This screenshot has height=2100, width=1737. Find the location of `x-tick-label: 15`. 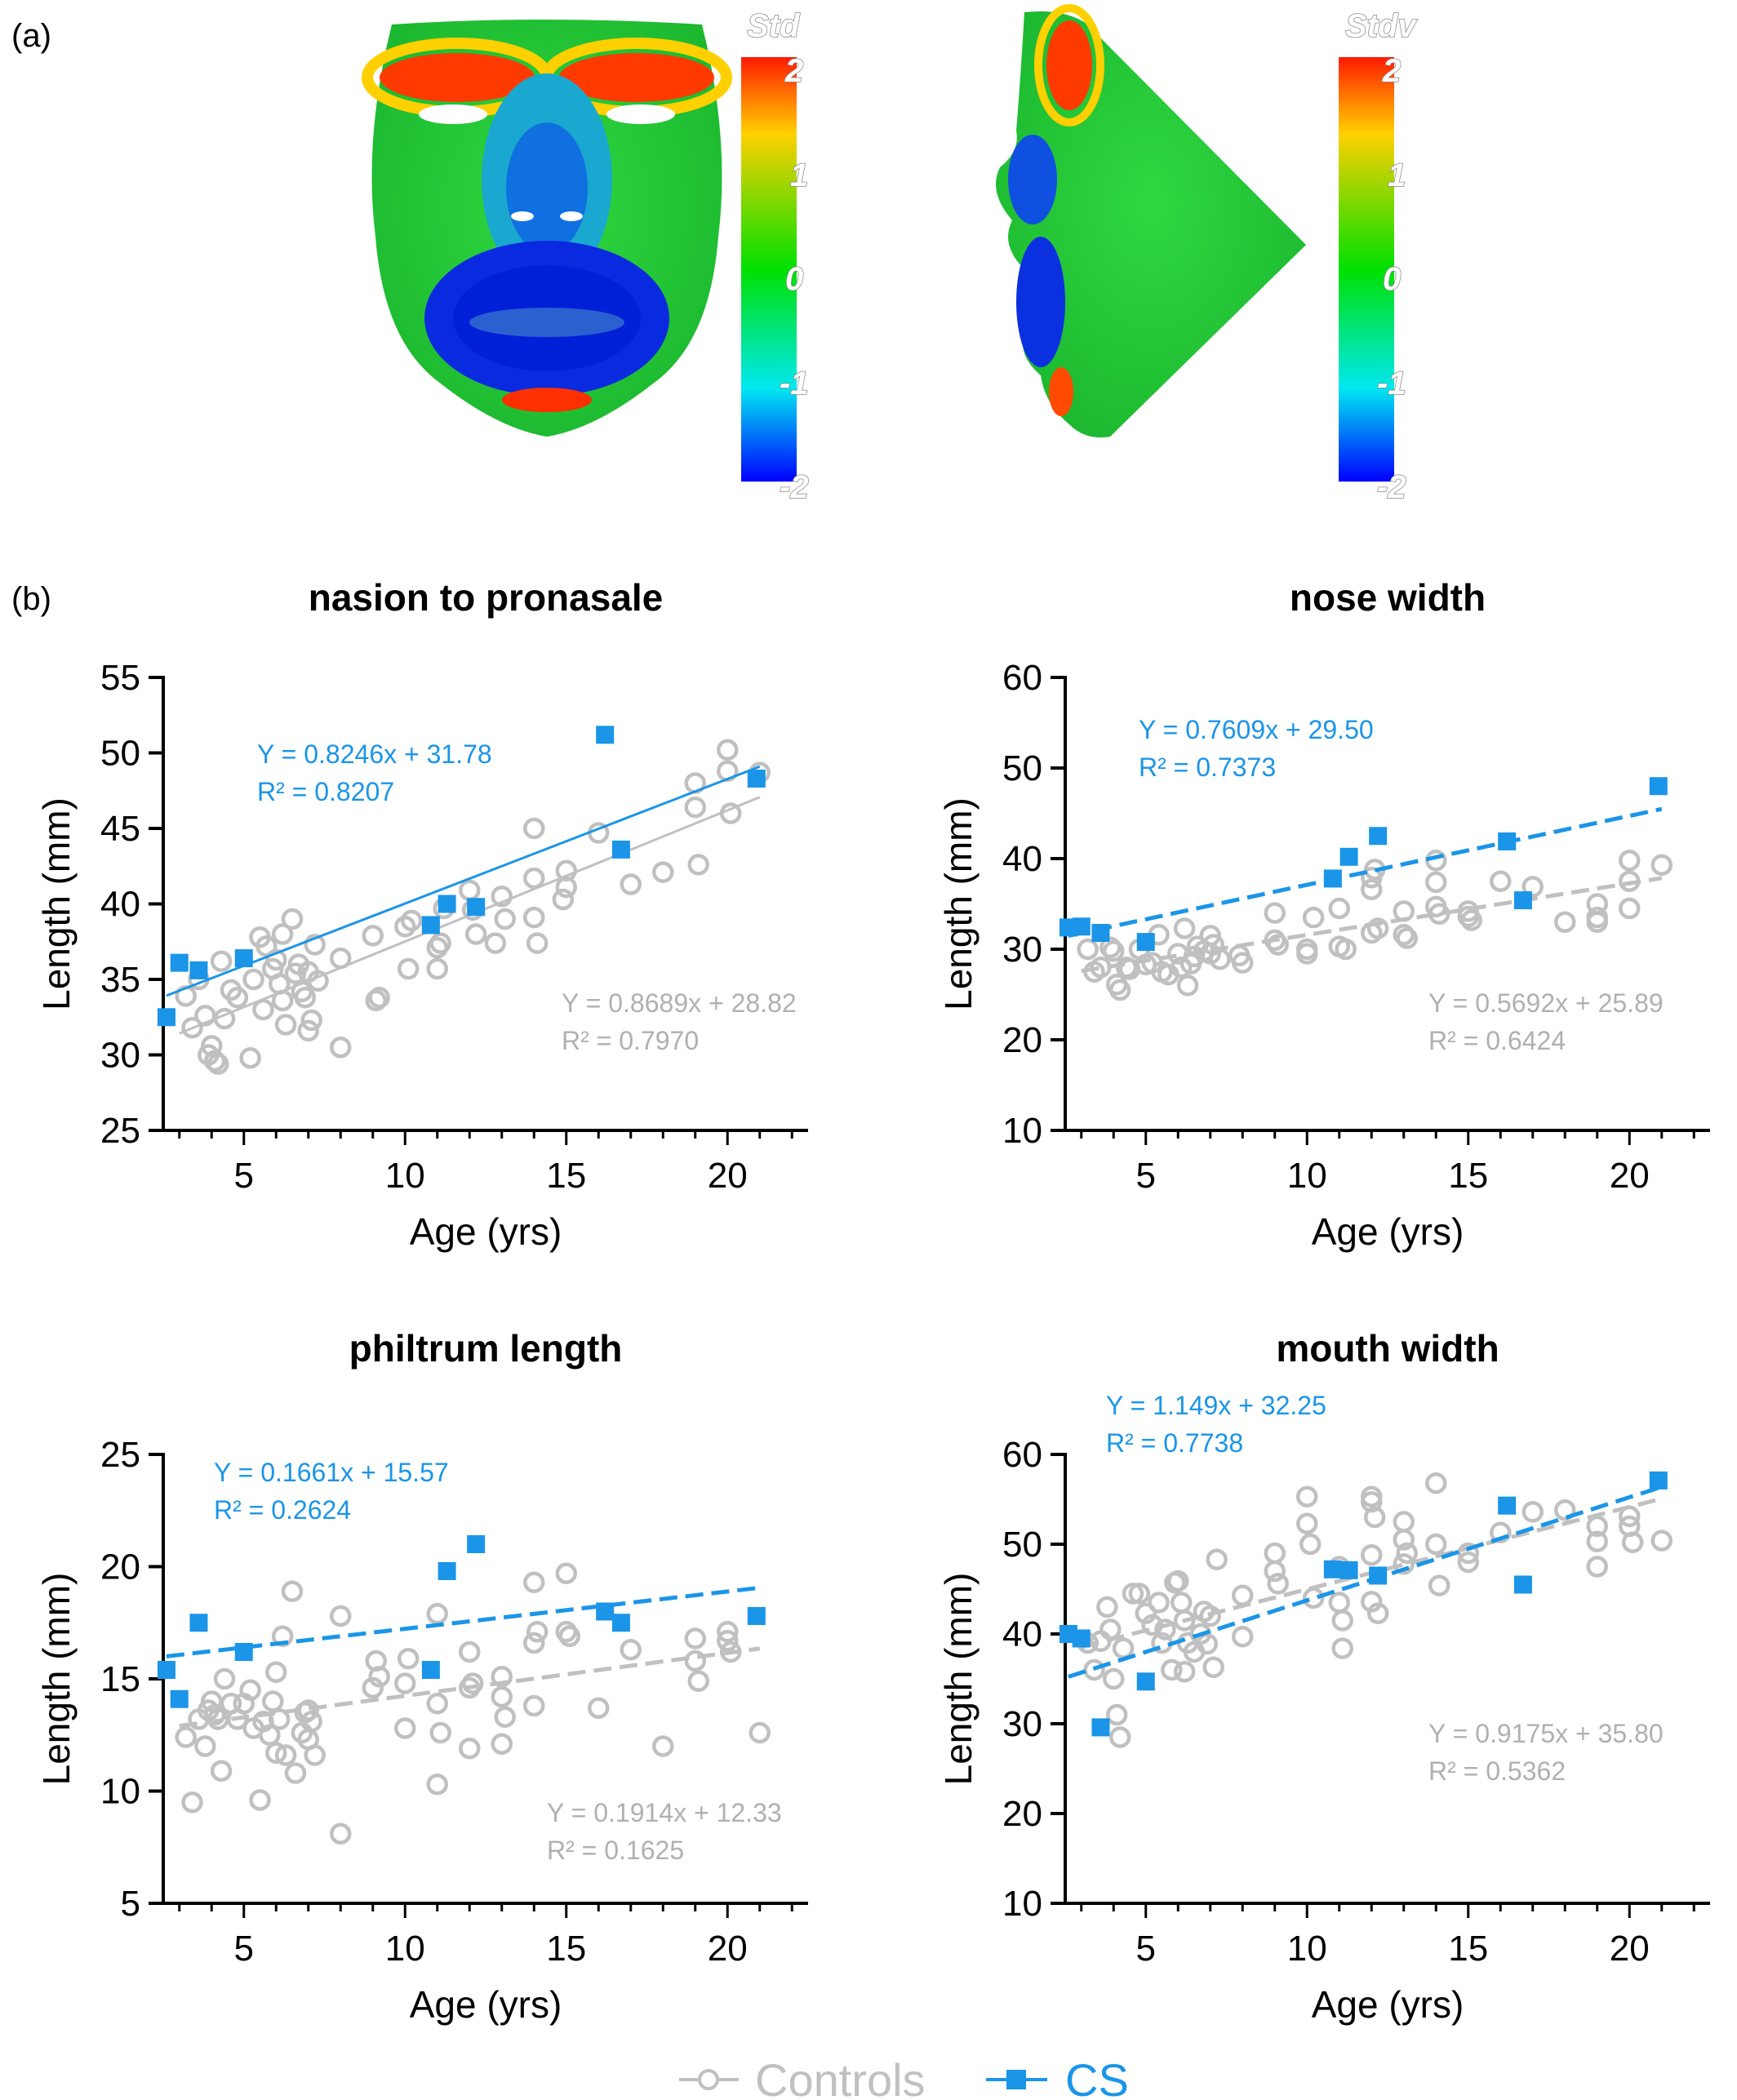

x-tick-label: 15 is located at coordinates (1468, 1176).